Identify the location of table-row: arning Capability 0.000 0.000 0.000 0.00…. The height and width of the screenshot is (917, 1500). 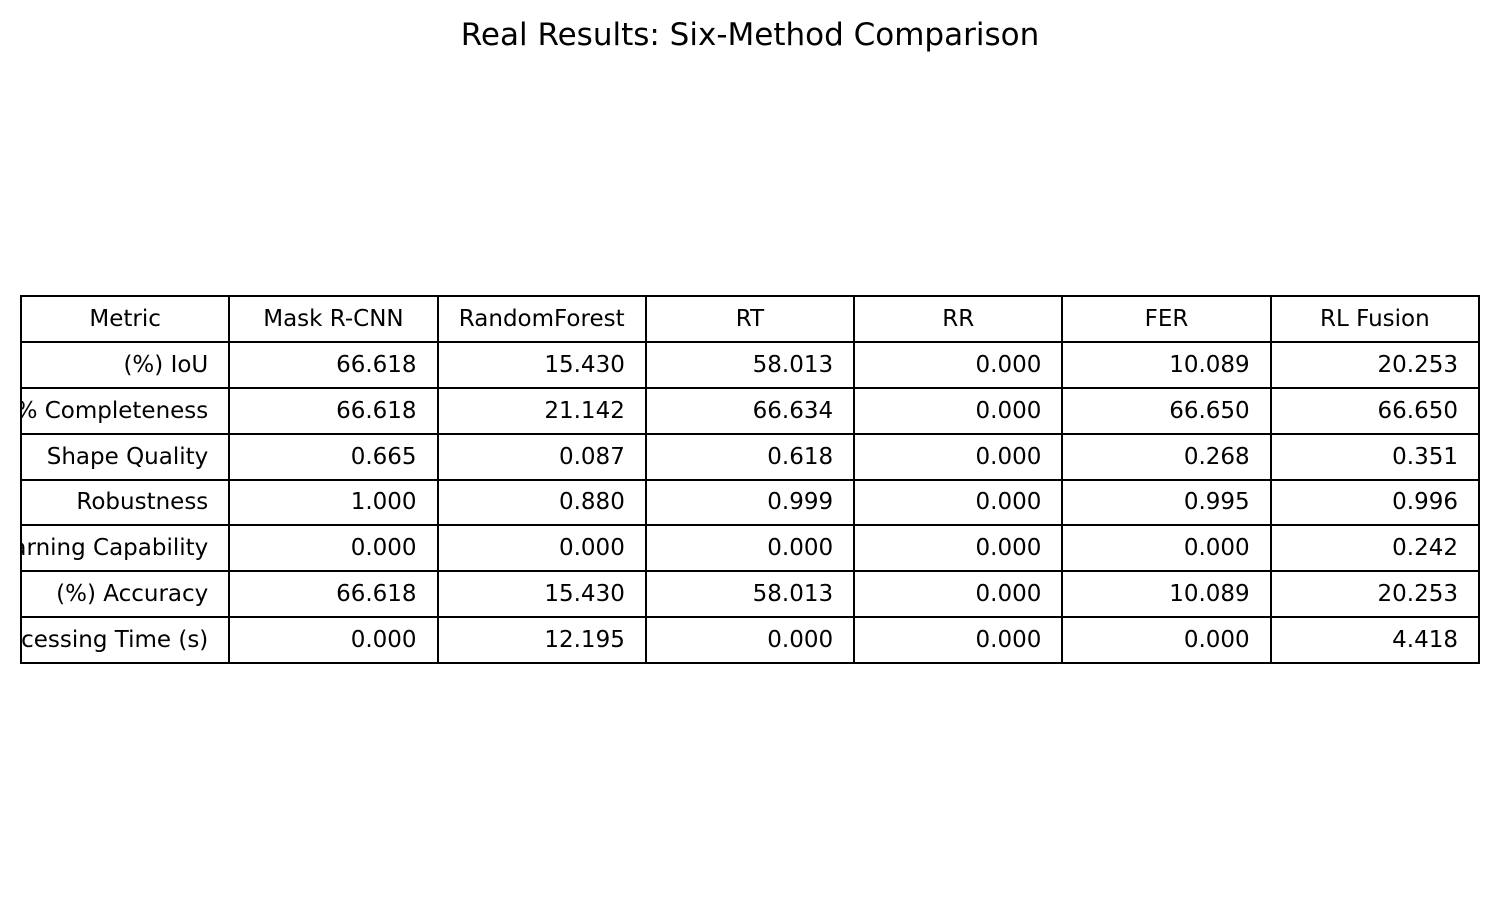
(750, 548).